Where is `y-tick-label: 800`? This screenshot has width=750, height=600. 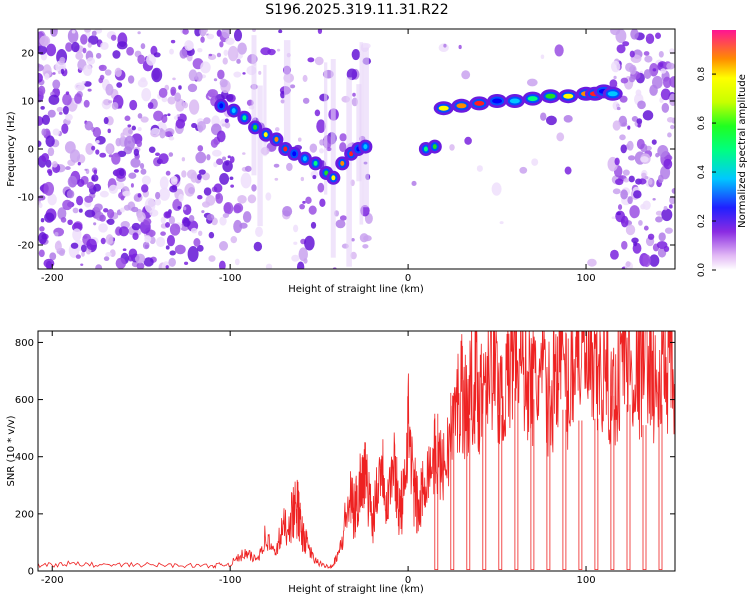
y-tick-label: 800 is located at coordinates (24, 343).